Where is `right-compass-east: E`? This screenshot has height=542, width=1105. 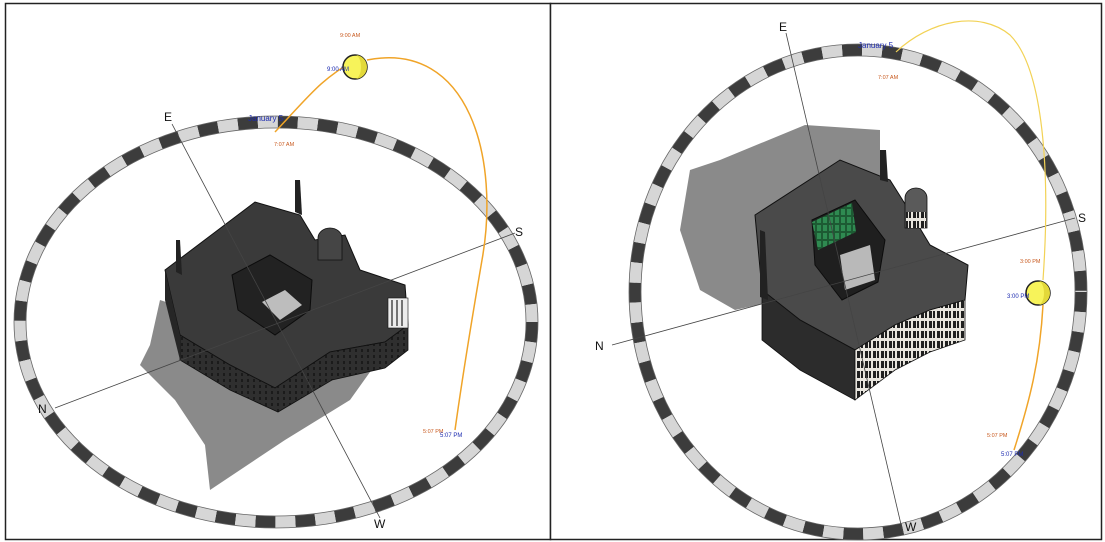 right-compass-east: E is located at coordinates (783, 27).